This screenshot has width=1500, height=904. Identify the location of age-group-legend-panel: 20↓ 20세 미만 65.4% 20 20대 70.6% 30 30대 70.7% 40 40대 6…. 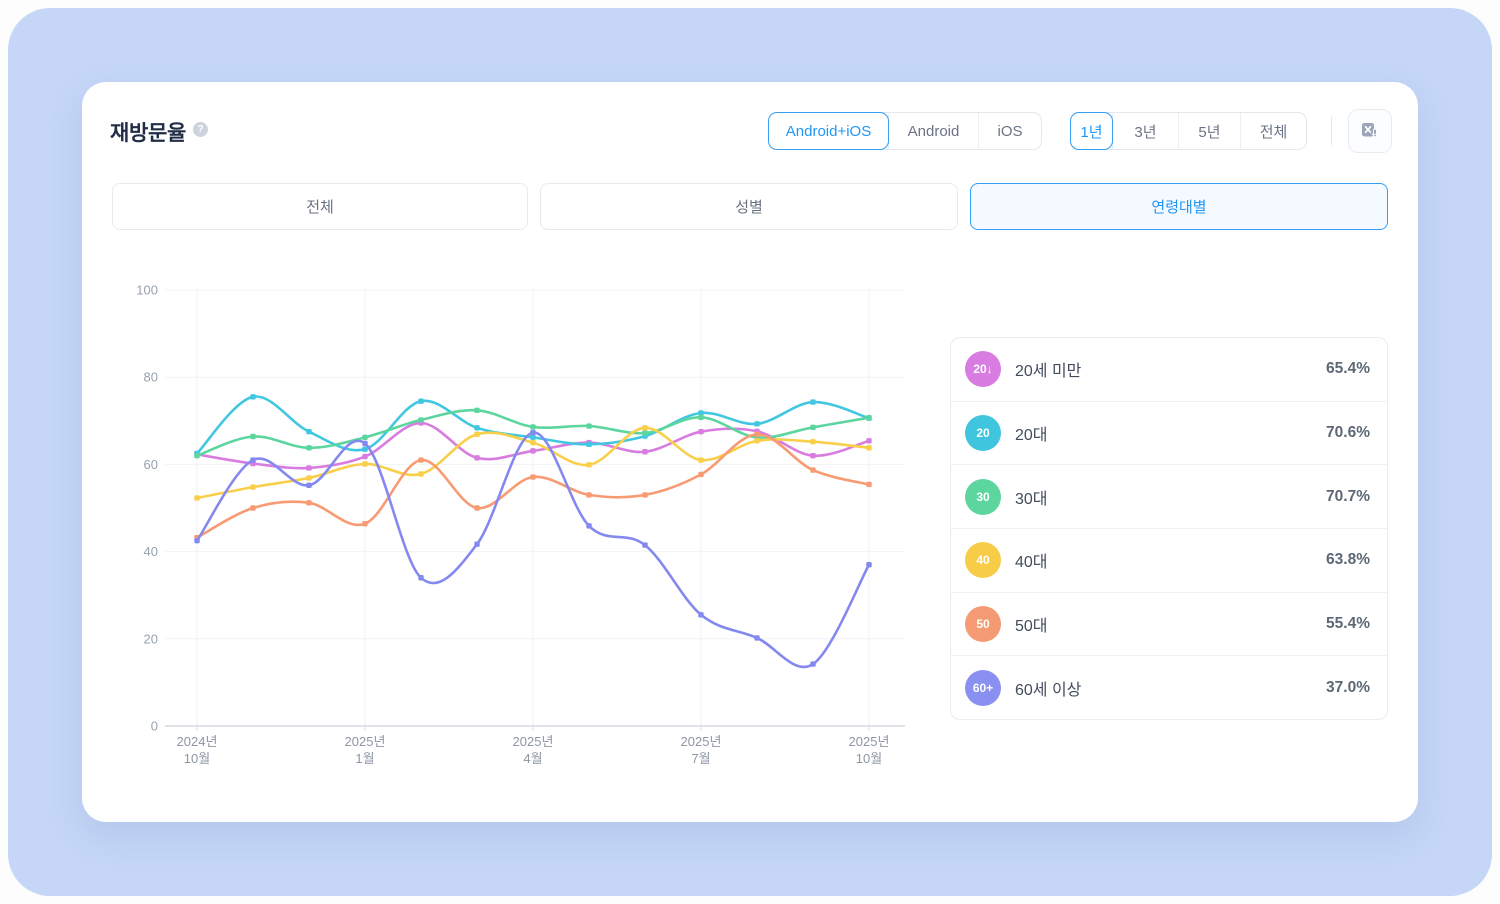
(1169, 528).